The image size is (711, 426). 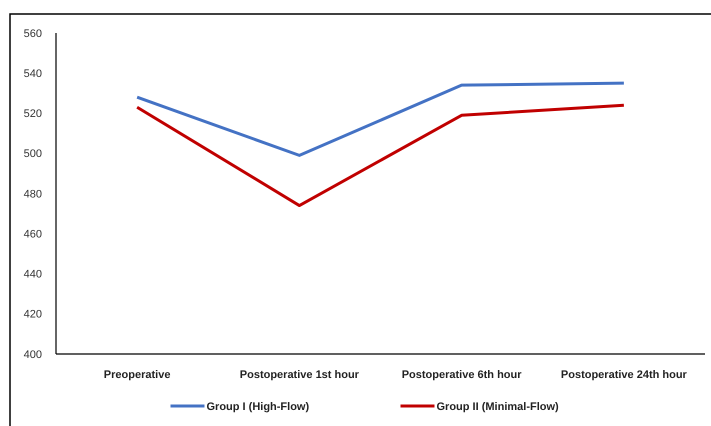 I want to click on y-tick-label: 440, so click(x=33, y=274).